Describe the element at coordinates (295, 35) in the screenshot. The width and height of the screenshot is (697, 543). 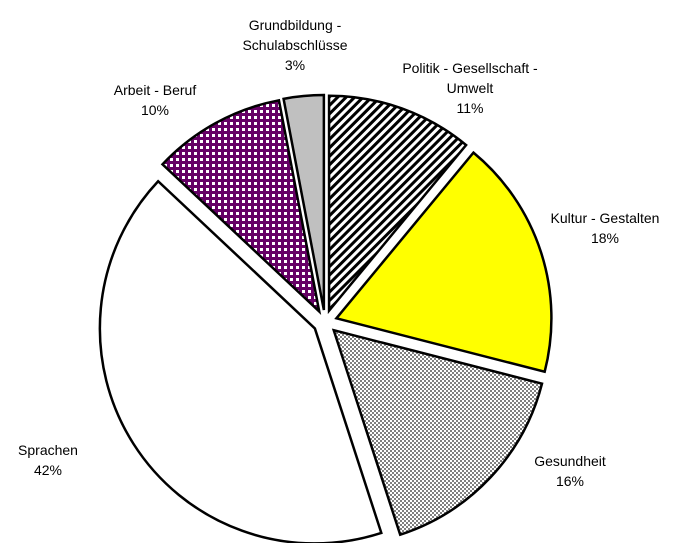
I see `category-label: Grundbildung - Schulabschlüsse` at that location.